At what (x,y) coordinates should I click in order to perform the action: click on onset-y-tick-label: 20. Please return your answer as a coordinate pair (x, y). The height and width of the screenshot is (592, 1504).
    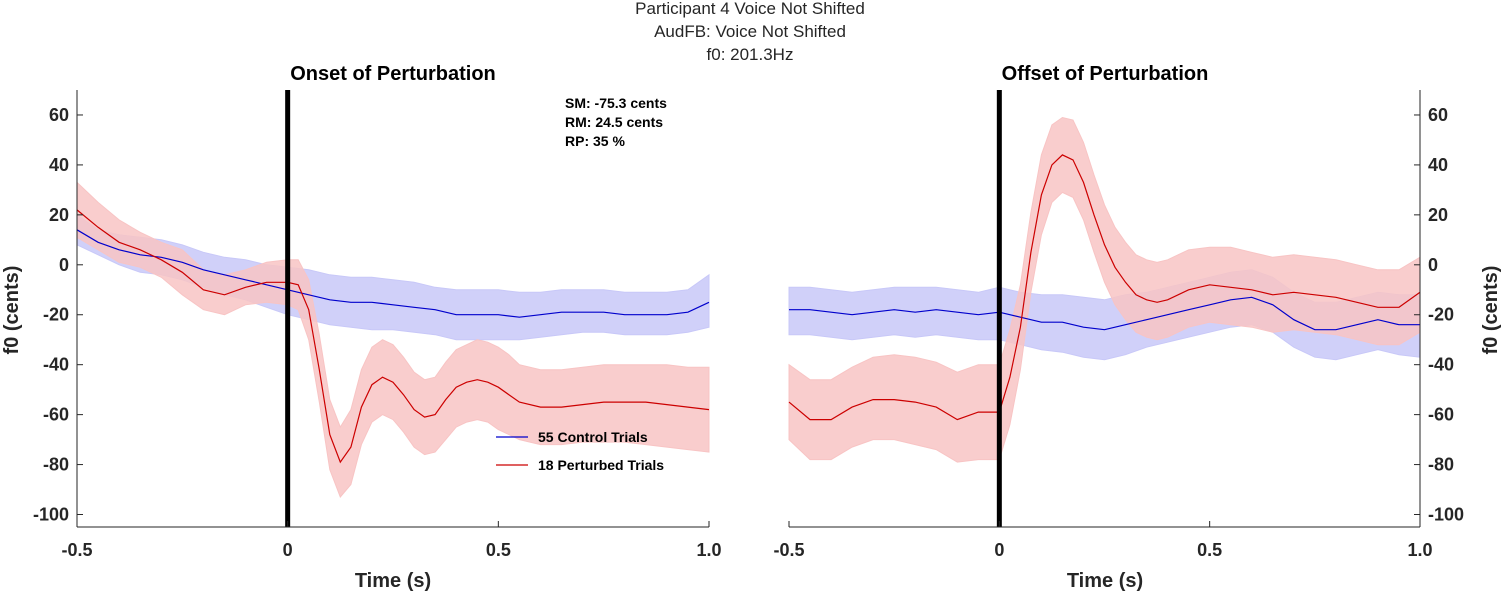
    Looking at the image, I should click on (59, 215).